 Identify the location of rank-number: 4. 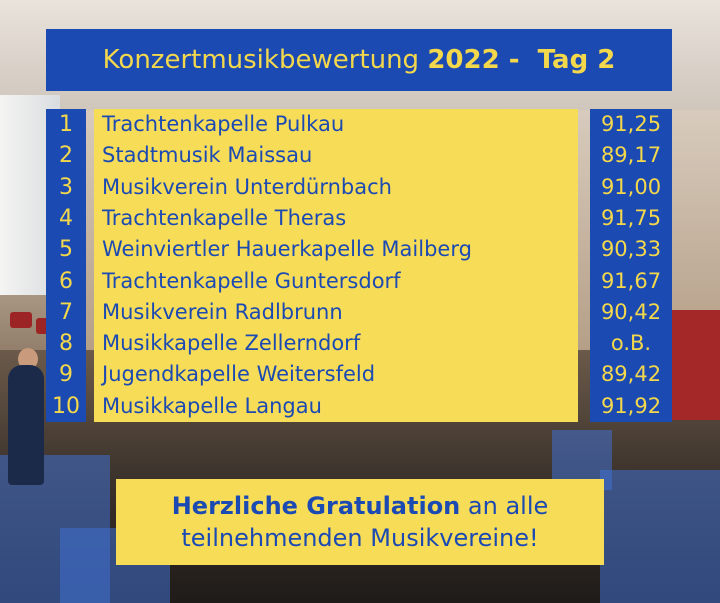
(66, 218).